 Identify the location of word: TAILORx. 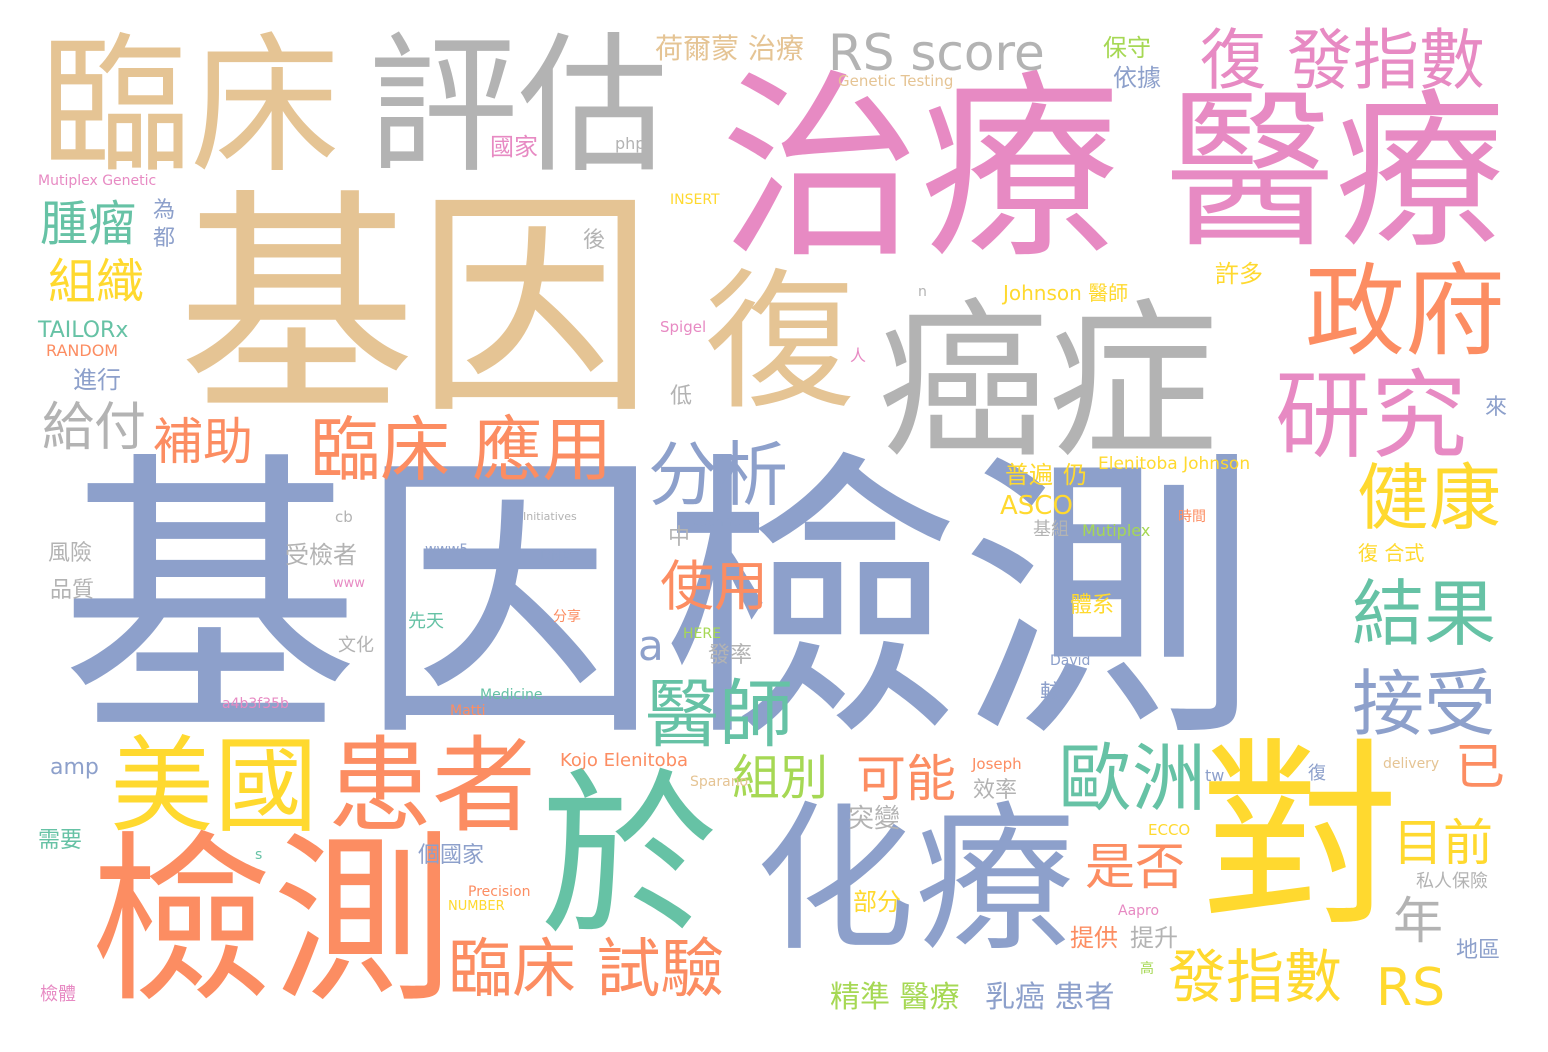
(83, 330).